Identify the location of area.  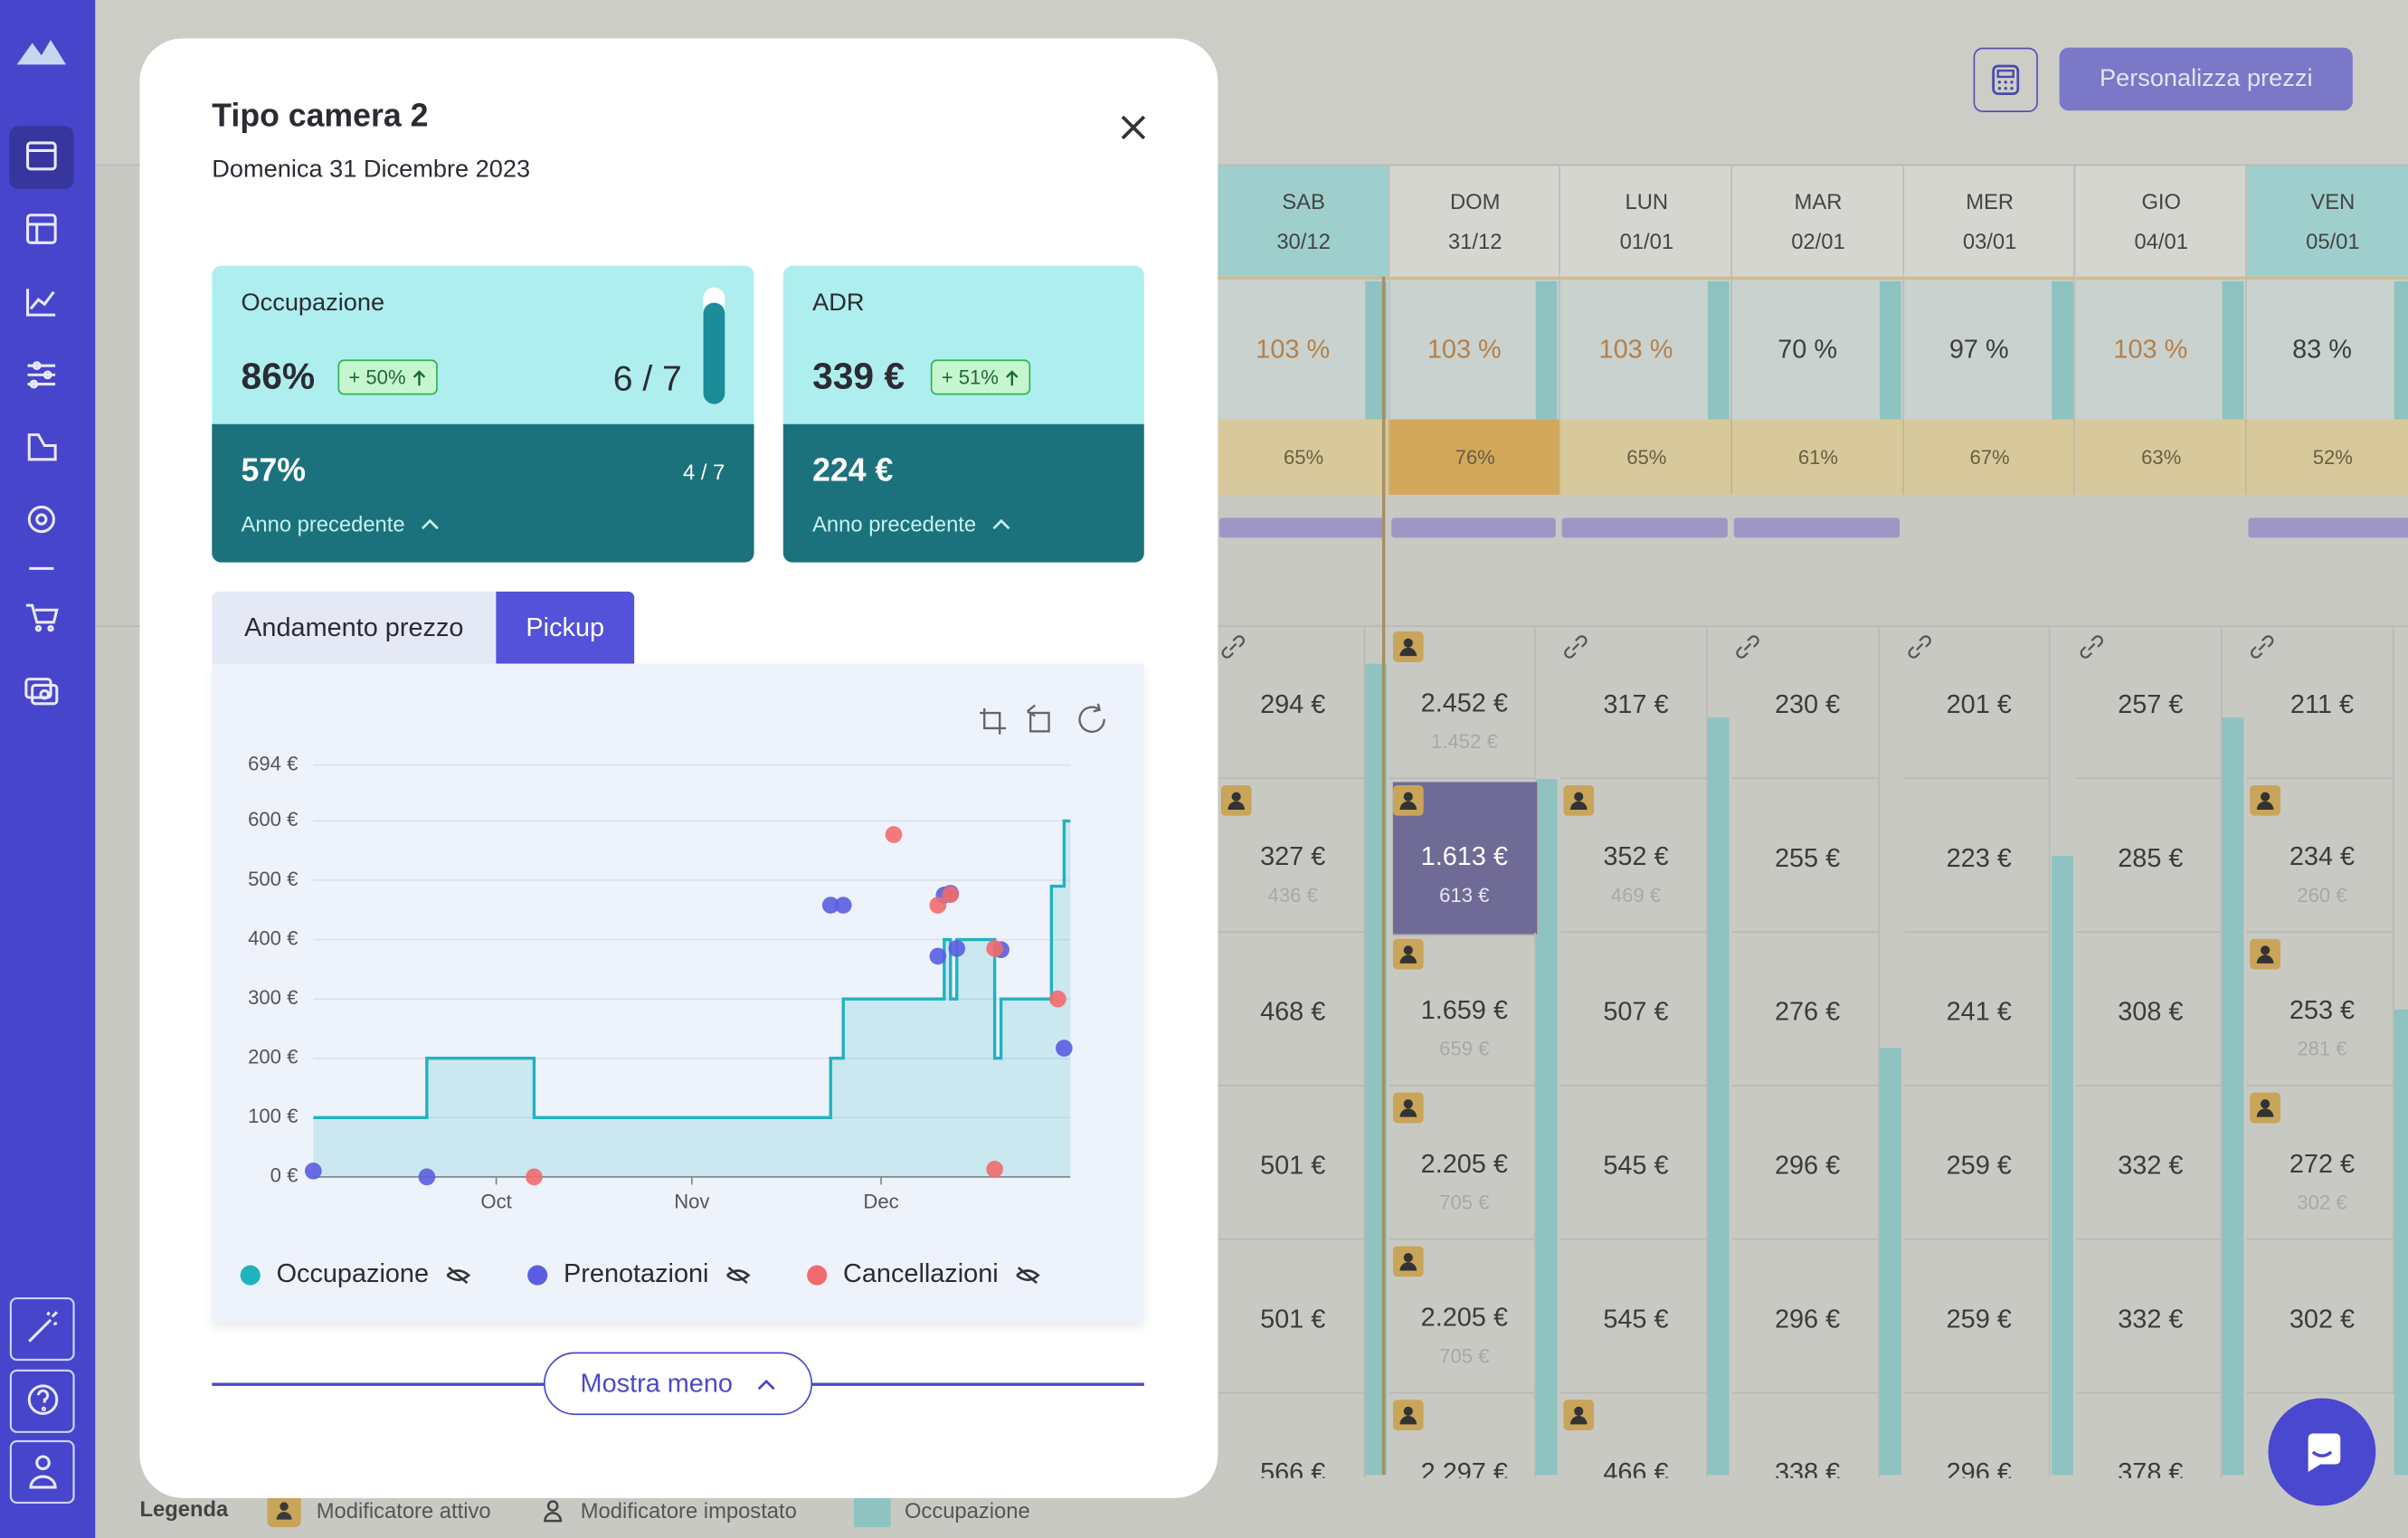
(692, 999).